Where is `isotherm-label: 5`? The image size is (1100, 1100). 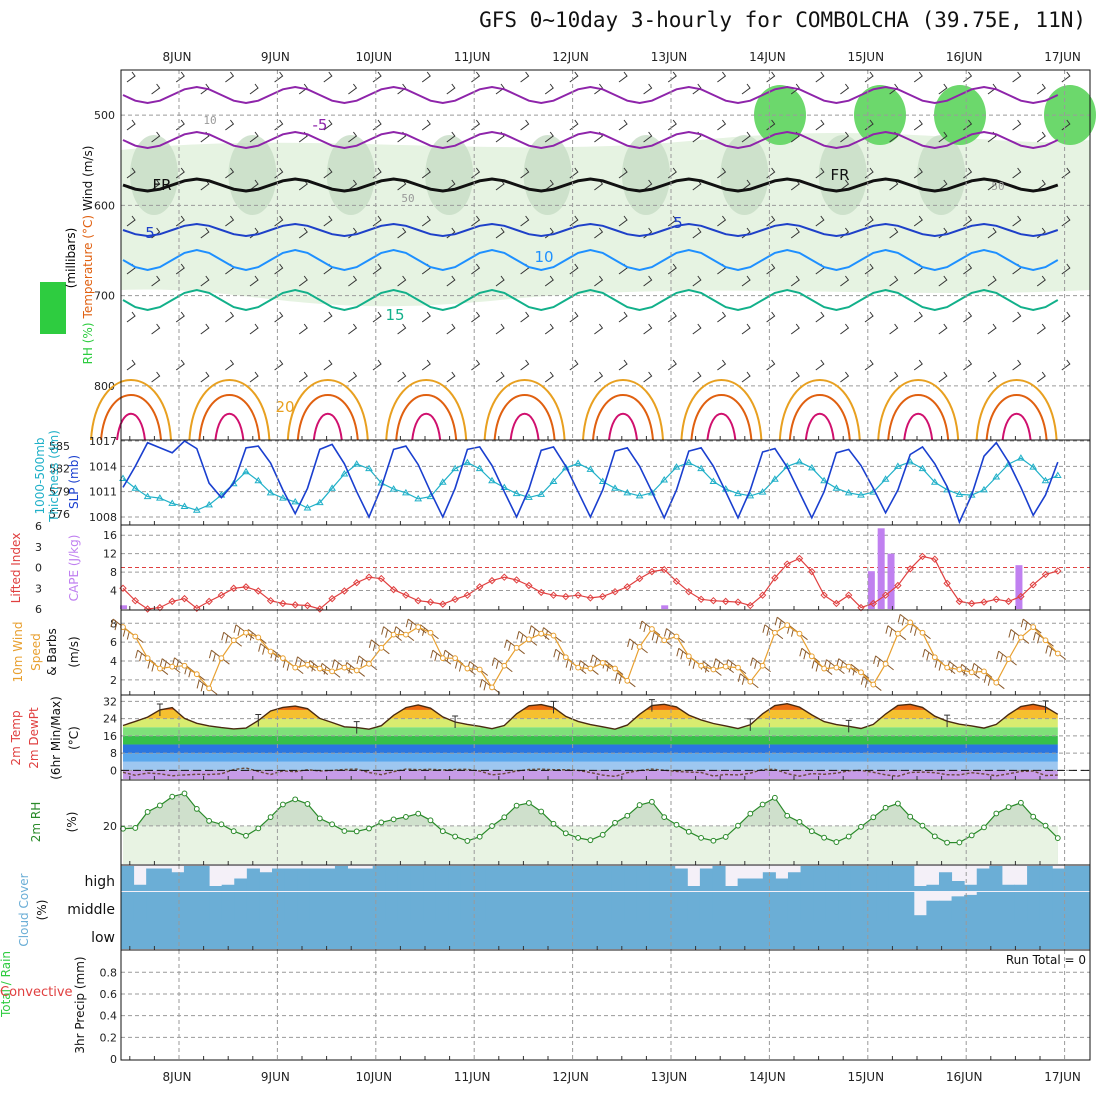
isotherm-label: 5 is located at coordinates (678, 223).